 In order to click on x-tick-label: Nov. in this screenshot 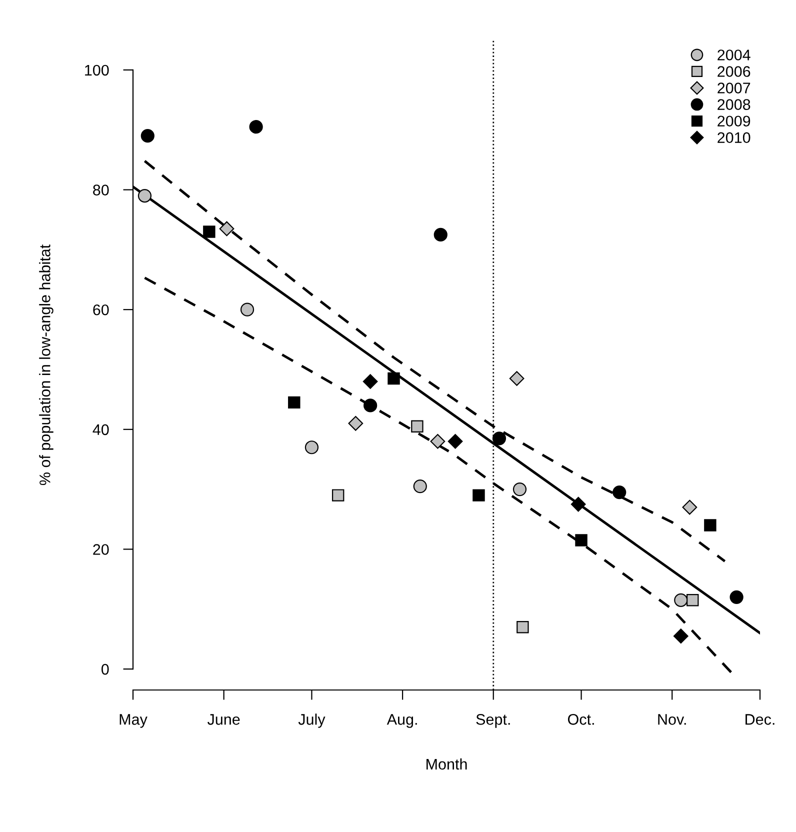, I will do `click(672, 719)`.